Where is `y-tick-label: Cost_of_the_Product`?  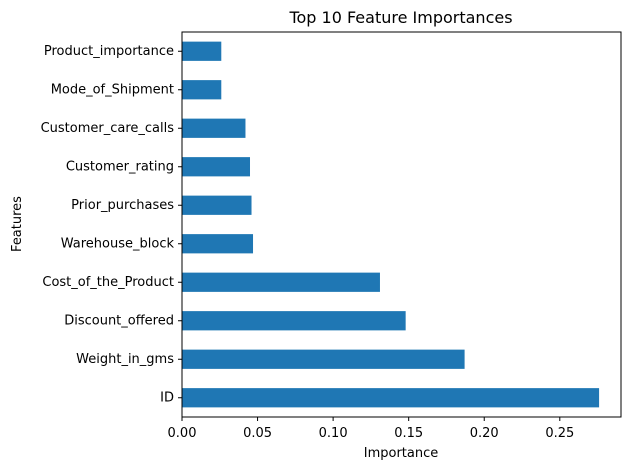 y-tick-label: Cost_of_the_Product is located at coordinates (108, 282).